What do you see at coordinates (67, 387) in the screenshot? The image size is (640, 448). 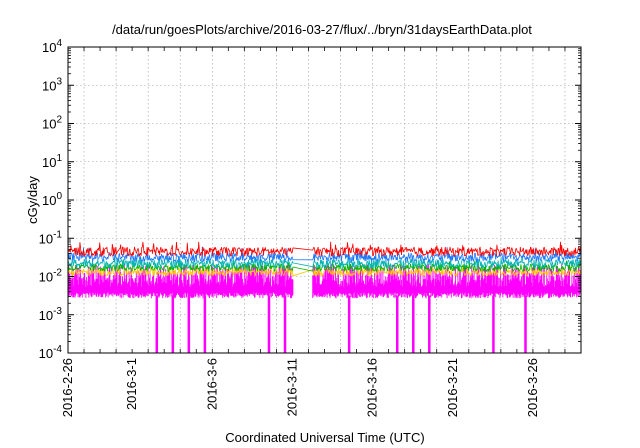 I see `x-tick-label: 2016-2-26` at bounding box center [67, 387].